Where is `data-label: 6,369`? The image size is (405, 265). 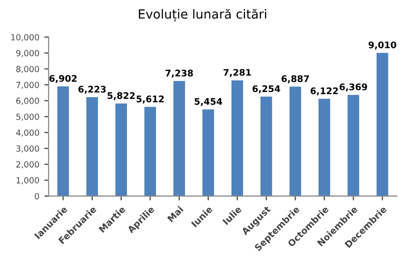 data-label: 6,369 is located at coordinates (354, 87).